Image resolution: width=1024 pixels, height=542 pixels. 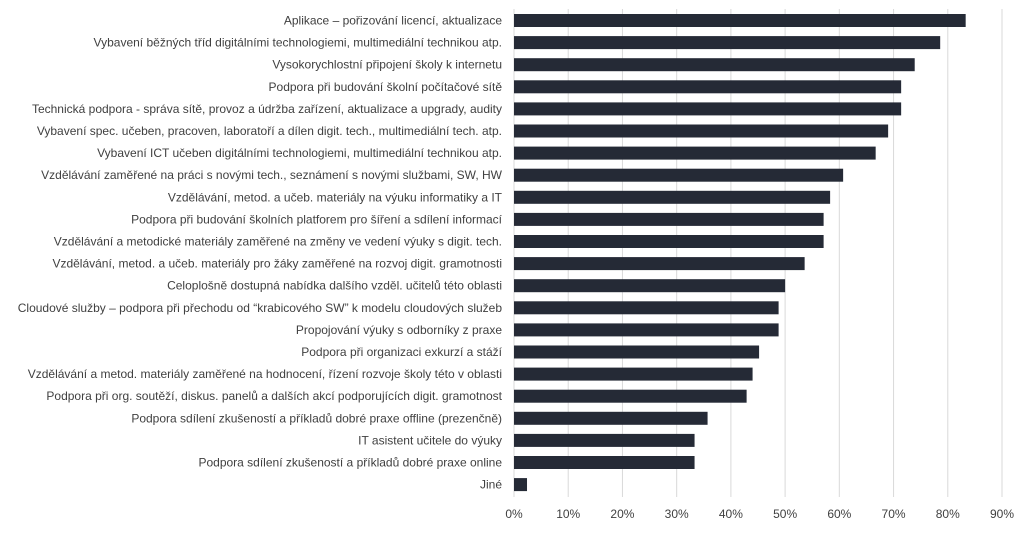 What do you see at coordinates (677, 514) in the screenshot?
I see `x-tick-label: 30%` at bounding box center [677, 514].